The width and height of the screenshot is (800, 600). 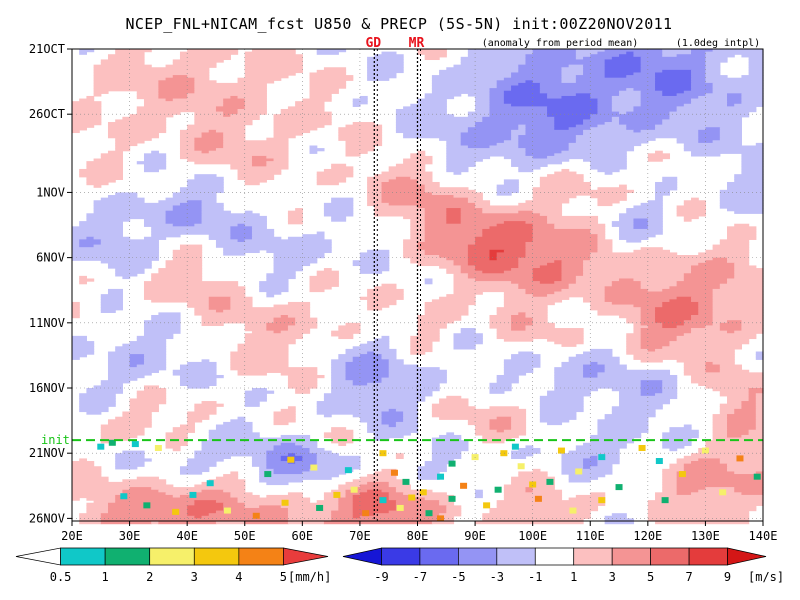 What do you see at coordinates (309, 577) in the screenshot?
I see `precip-unit-label: [mm/h]` at bounding box center [309, 577].